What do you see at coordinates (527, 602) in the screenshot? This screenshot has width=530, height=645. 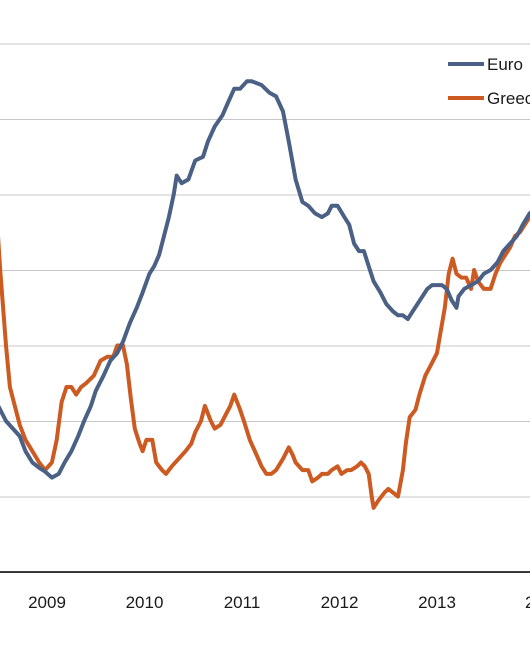 I see `x-tick-label-20: 20` at bounding box center [527, 602].